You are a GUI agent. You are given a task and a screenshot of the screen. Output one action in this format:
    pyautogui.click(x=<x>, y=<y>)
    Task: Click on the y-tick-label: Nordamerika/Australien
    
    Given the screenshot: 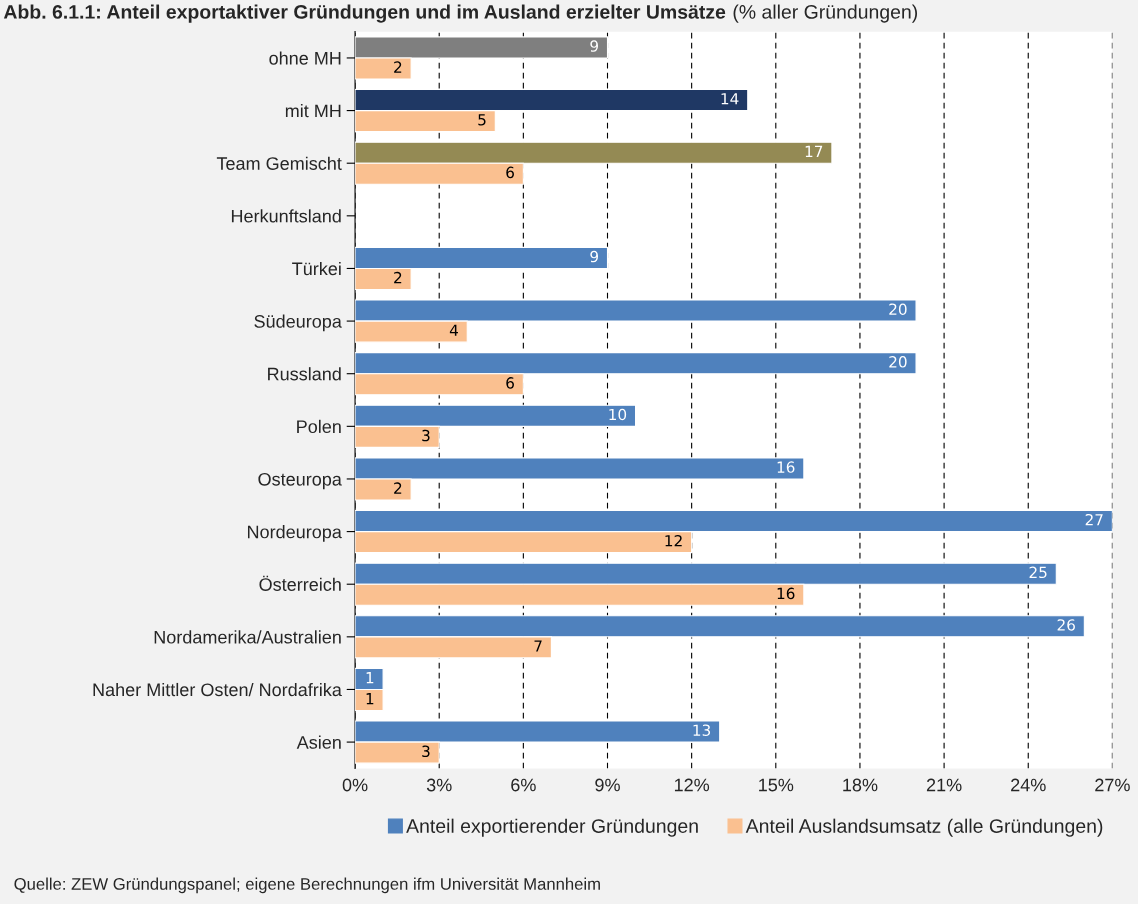 What is the action you would take?
    pyautogui.click(x=247, y=637)
    